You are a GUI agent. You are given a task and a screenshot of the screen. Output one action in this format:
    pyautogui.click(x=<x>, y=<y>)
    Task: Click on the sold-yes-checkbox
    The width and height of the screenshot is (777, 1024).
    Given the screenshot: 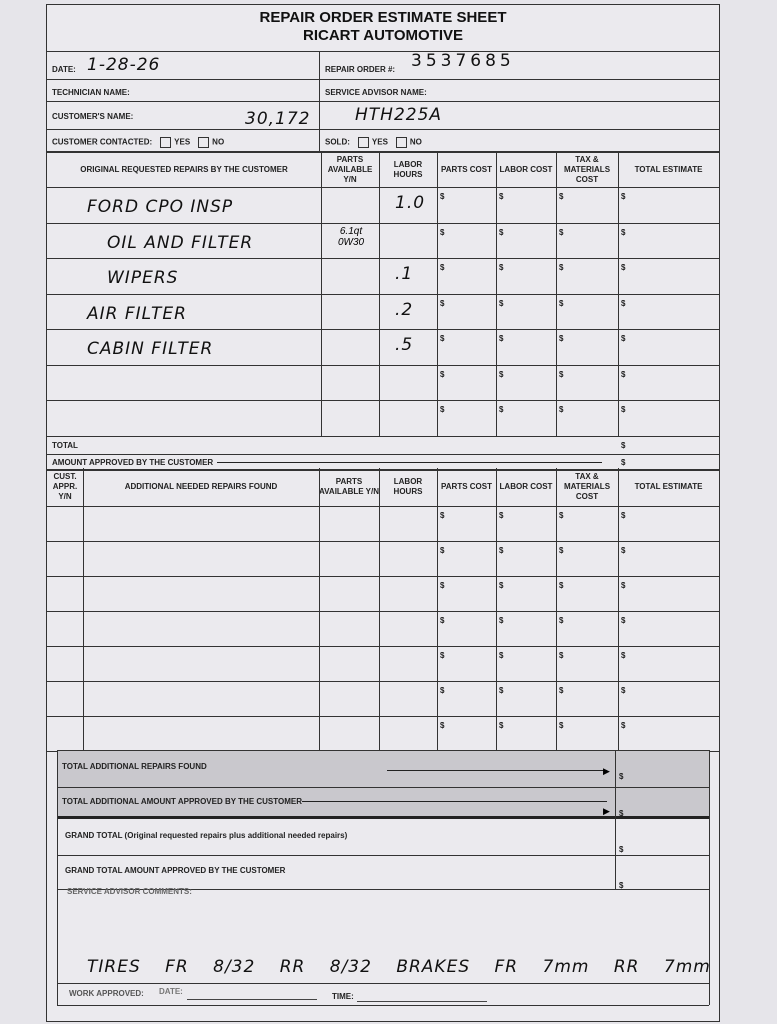 What is the action you would take?
    pyautogui.click(x=363, y=142)
    